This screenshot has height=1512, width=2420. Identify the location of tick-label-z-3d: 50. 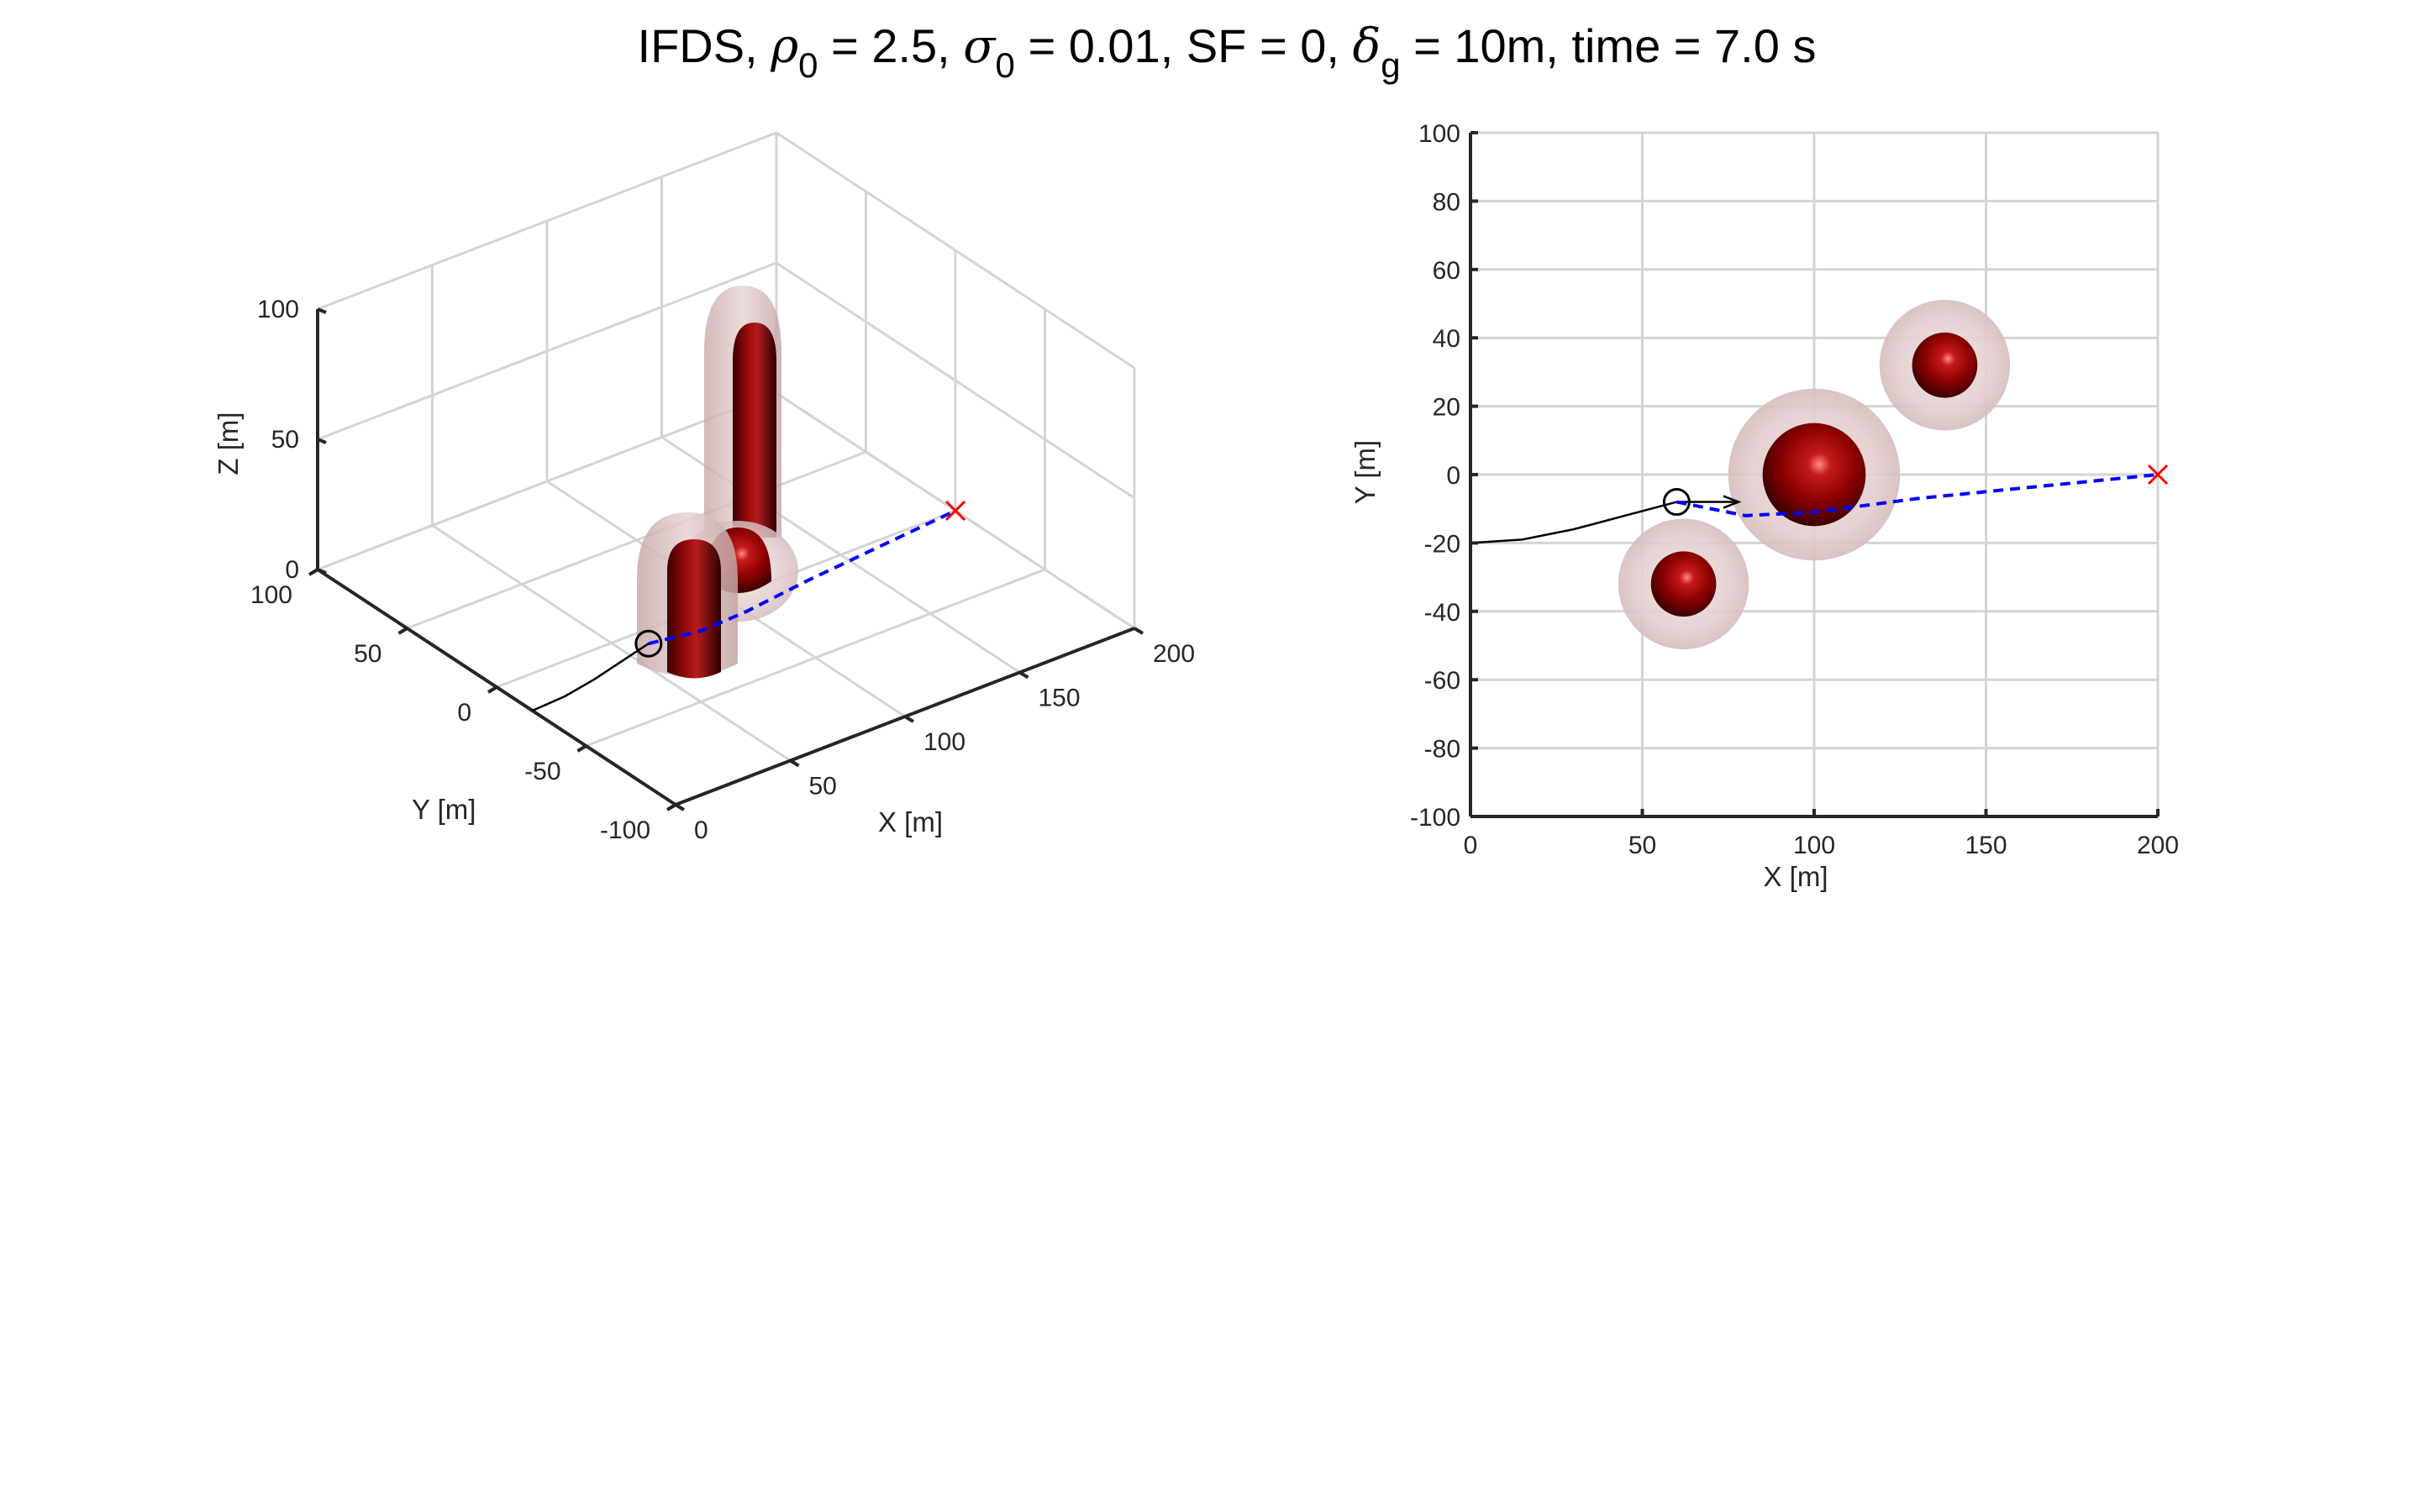
(285, 440).